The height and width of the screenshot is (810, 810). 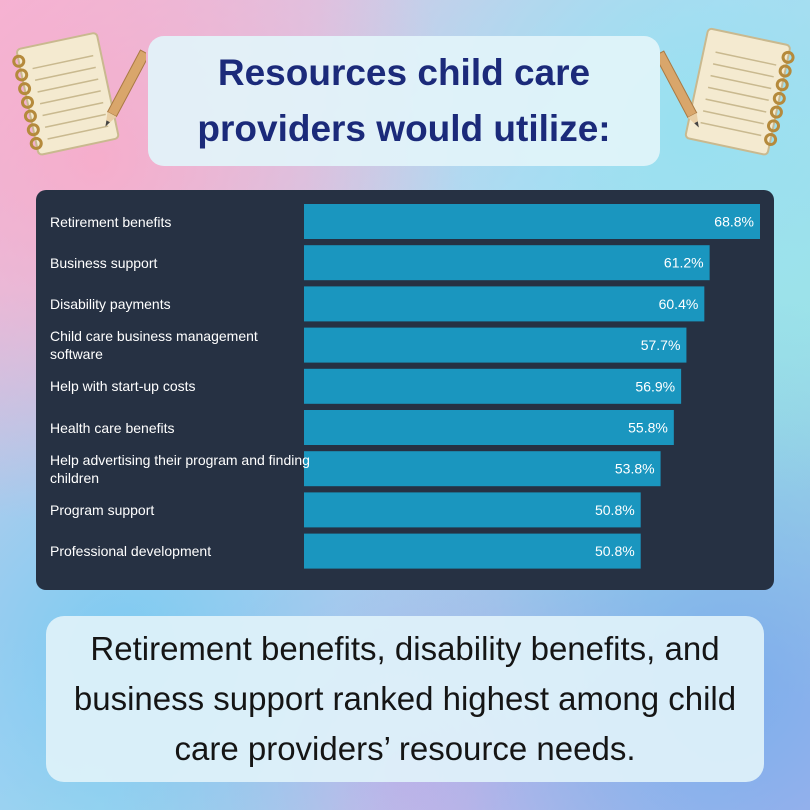 I want to click on bar-value-label-1: 61.2%, so click(x=684, y=263).